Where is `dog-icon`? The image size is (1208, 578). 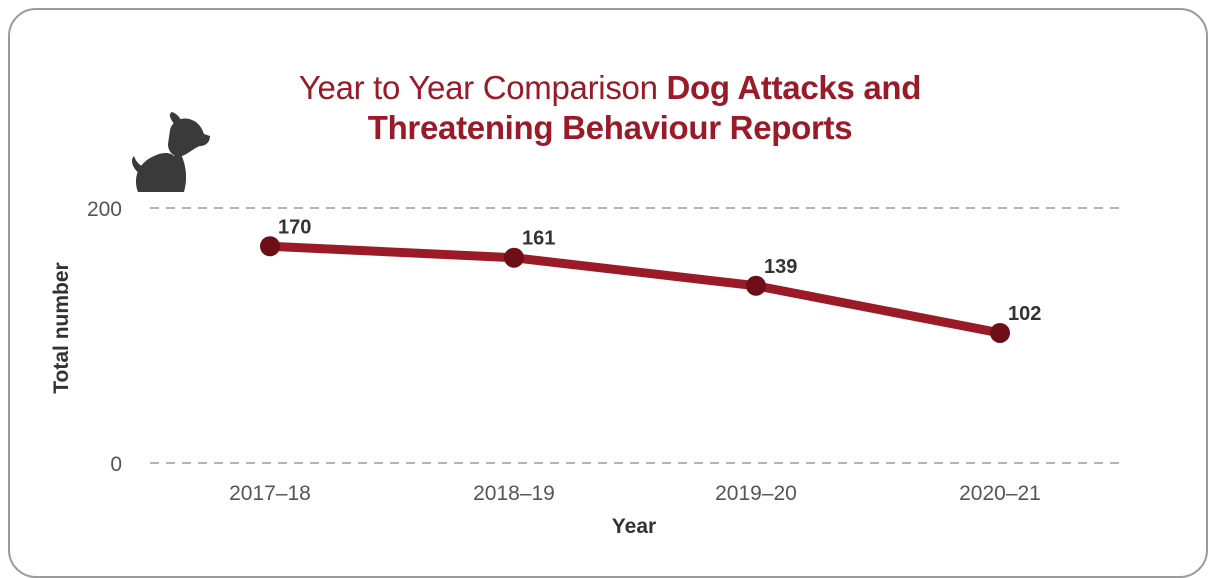
dog-icon is located at coordinates (171, 152).